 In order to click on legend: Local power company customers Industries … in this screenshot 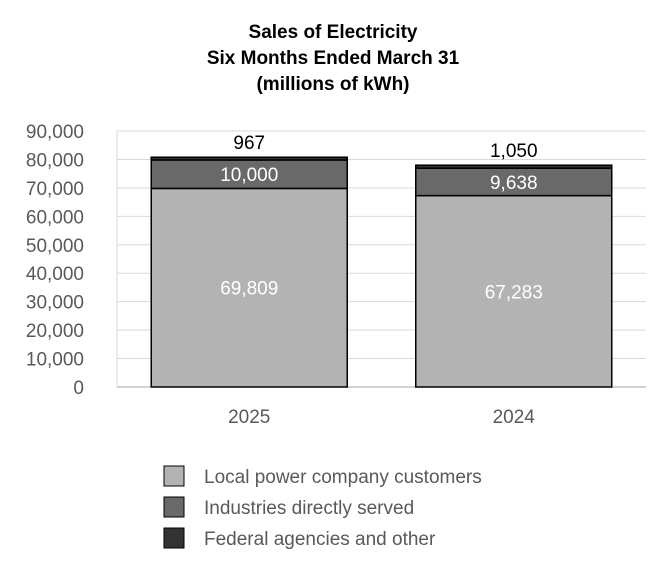, I will do `click(322, 507)`.